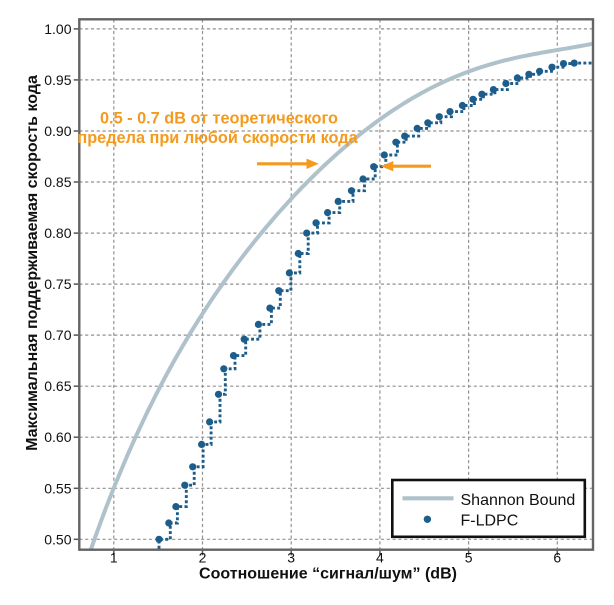 Image resolution: width=614 pixels, height=605 pixels. What do you see at coordinates (57, 233) in the screenshot?
I see `svg-text: 0.80` at bounding box center [57, 233].